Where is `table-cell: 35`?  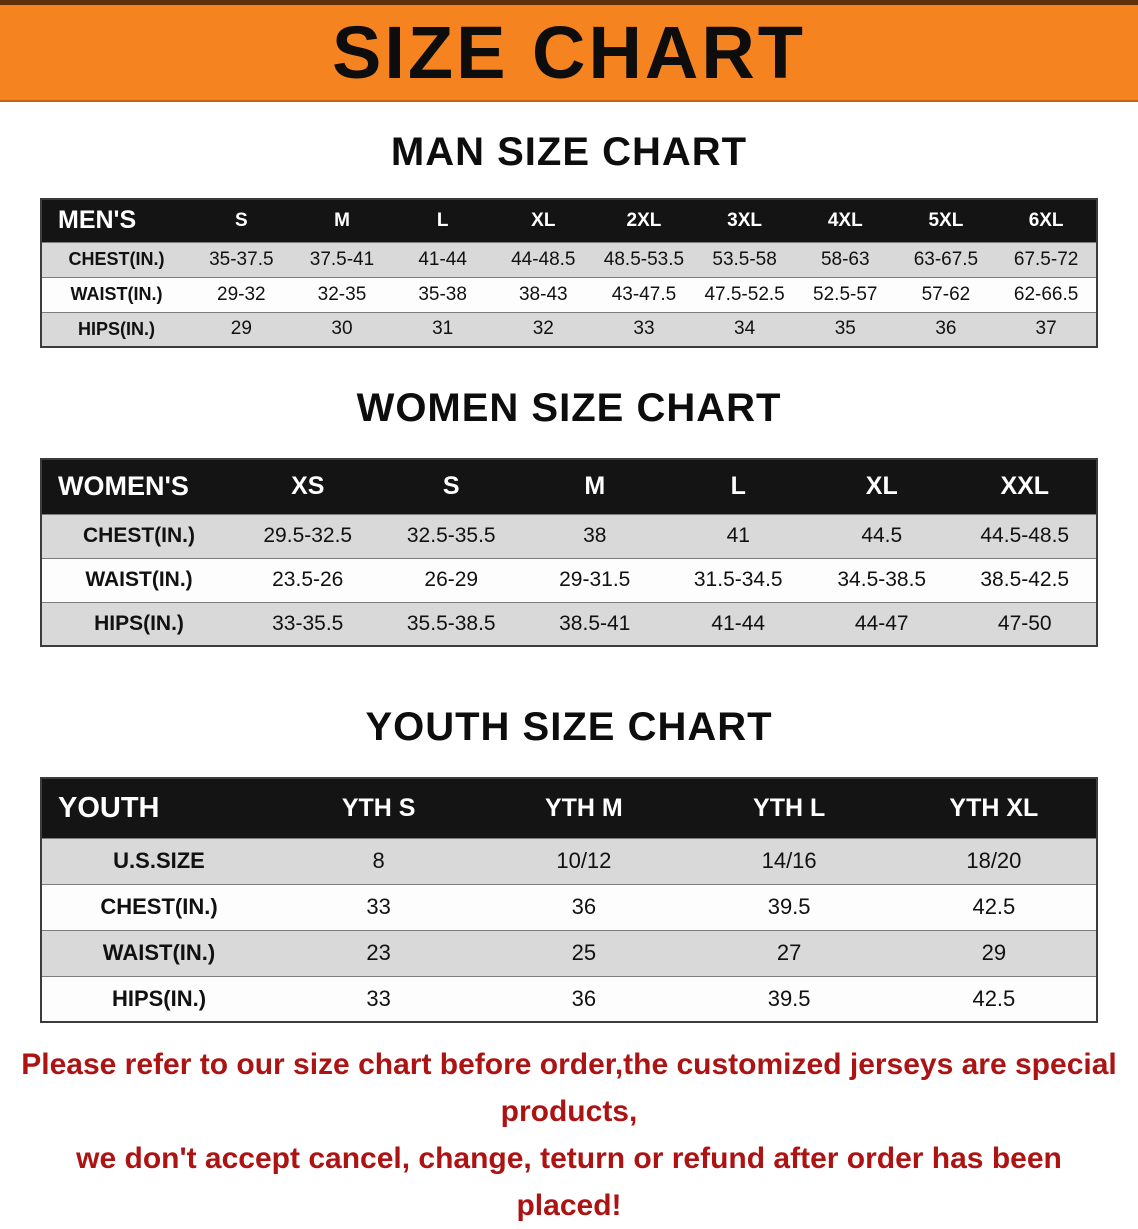 table-cell: 35 is located at coordinates (845, 329).